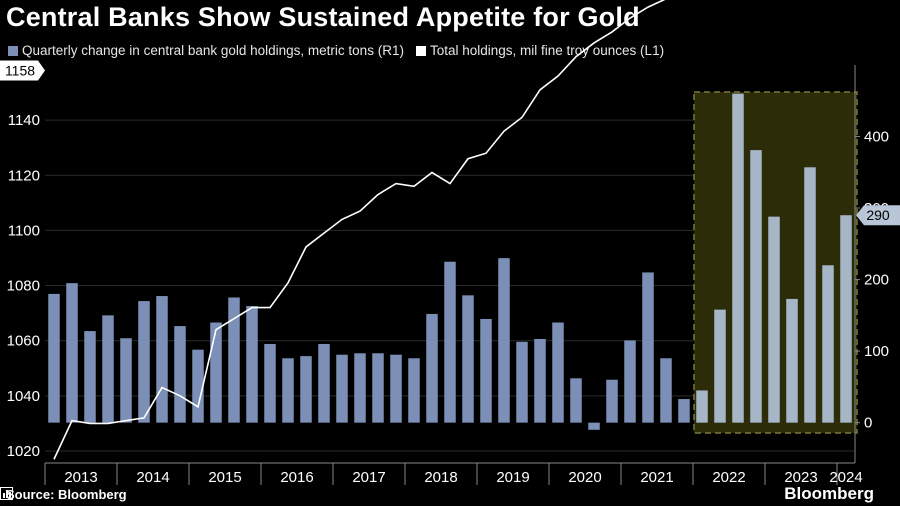  What do you see at coordinates (868, 423) in the screenshot?
I see `right-tick-label: 0` at bounding box center [868, 423].